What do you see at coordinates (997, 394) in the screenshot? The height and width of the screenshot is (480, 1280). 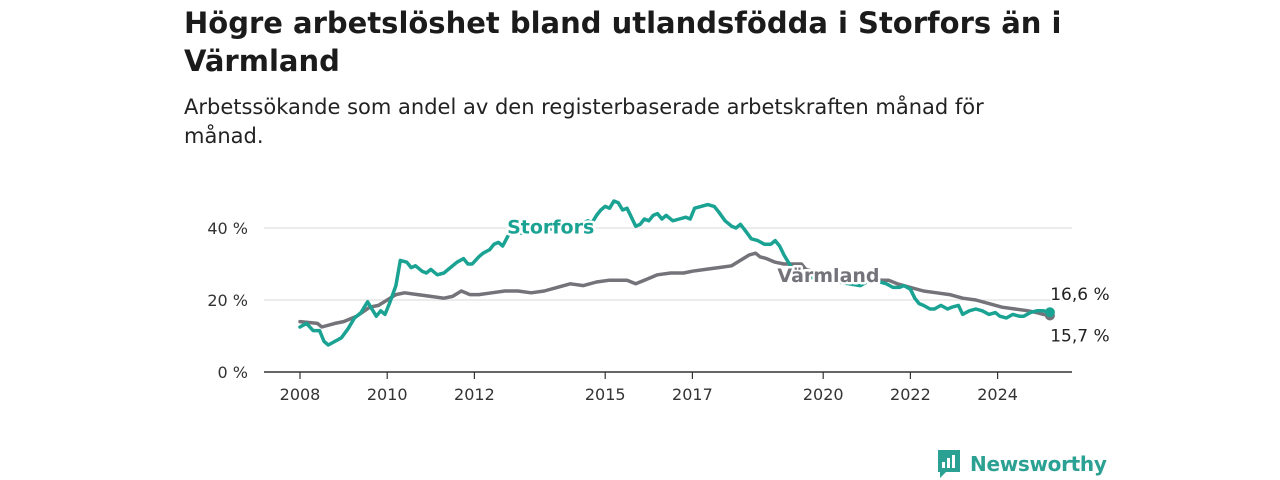 I see `x-tick-label: 2024` at bounding box center [997, 394].